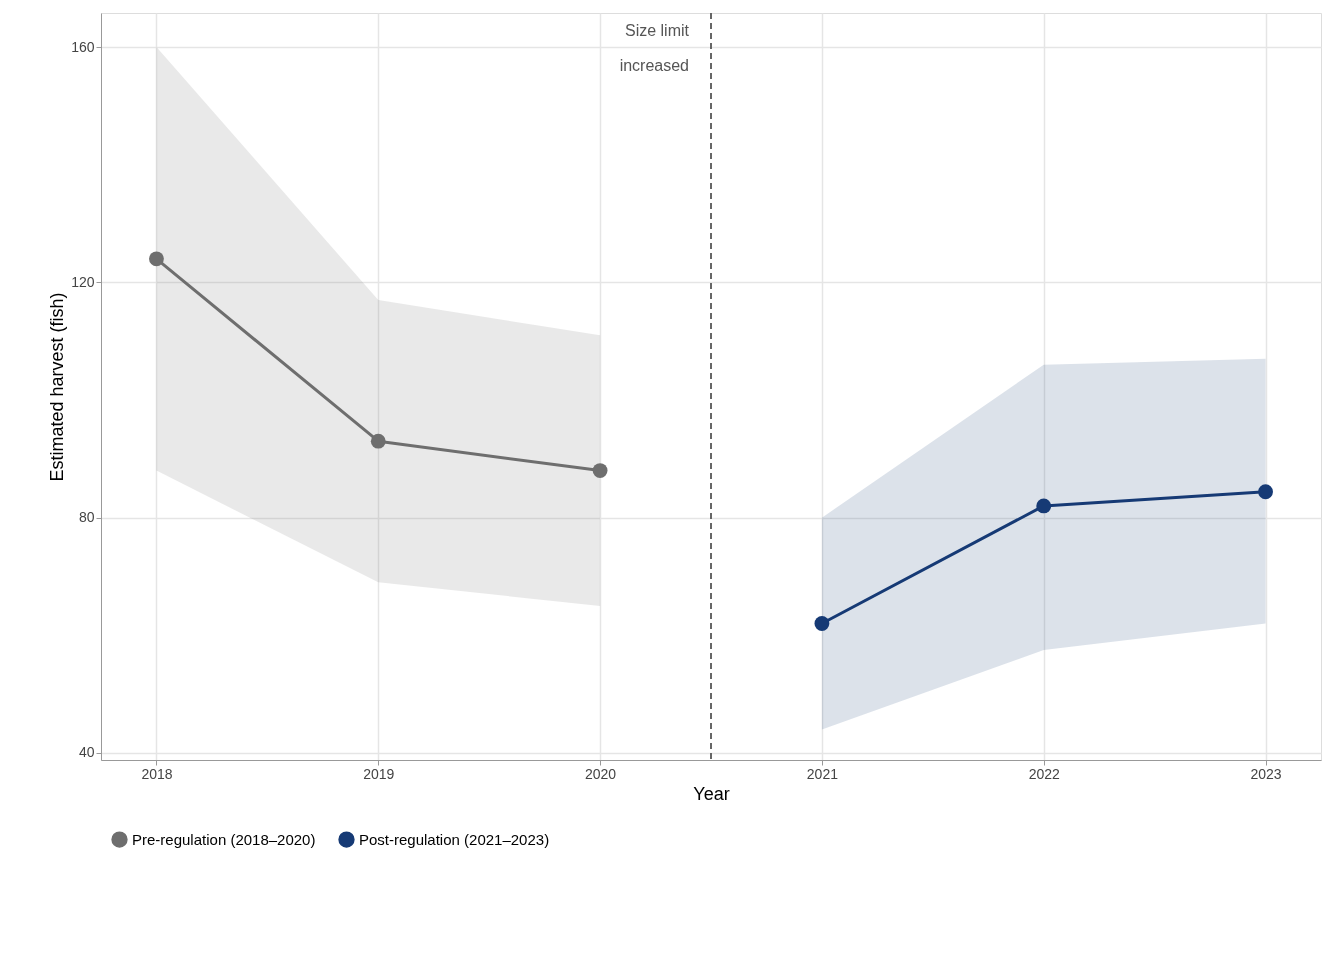 The height and width of the screenshot is (960, 1344). Describe the element at coordinates (157, 773) in the screenshot. I see `x-tick-label: 2018` at that location.